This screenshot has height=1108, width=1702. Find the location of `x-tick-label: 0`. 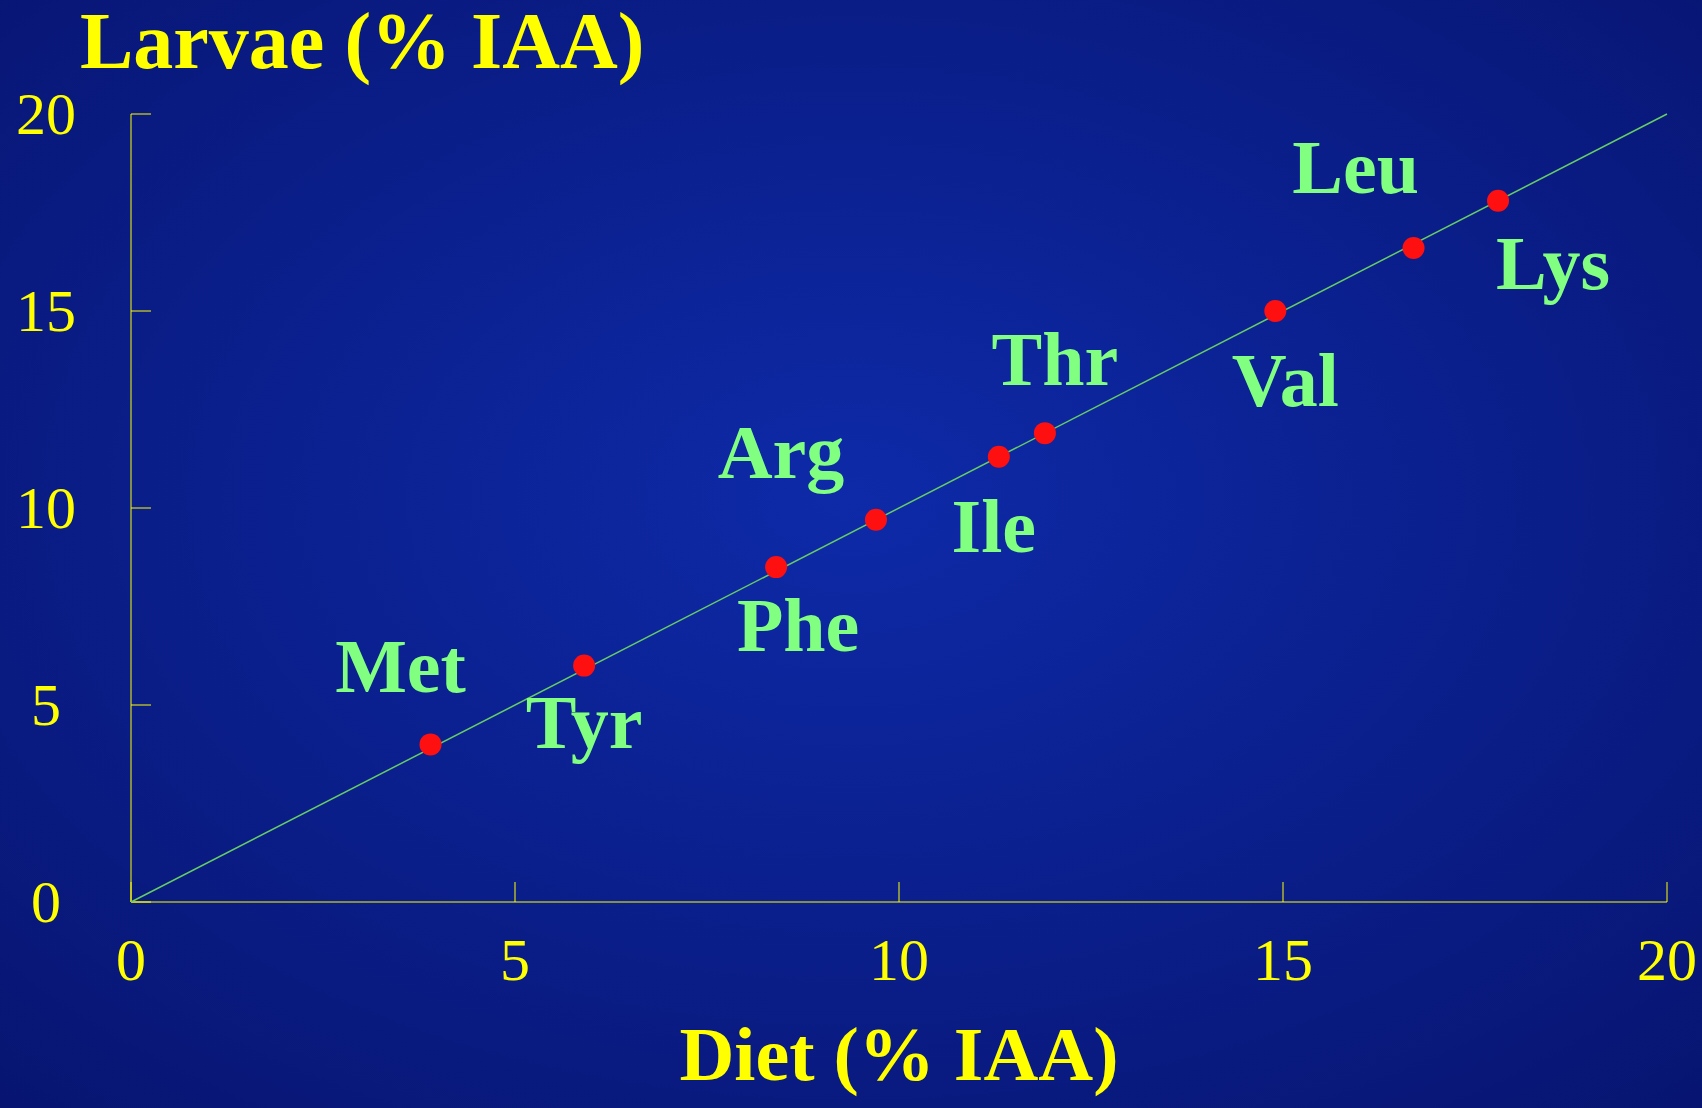

x-tick-label: 0 is located at coordinates (131, 960).